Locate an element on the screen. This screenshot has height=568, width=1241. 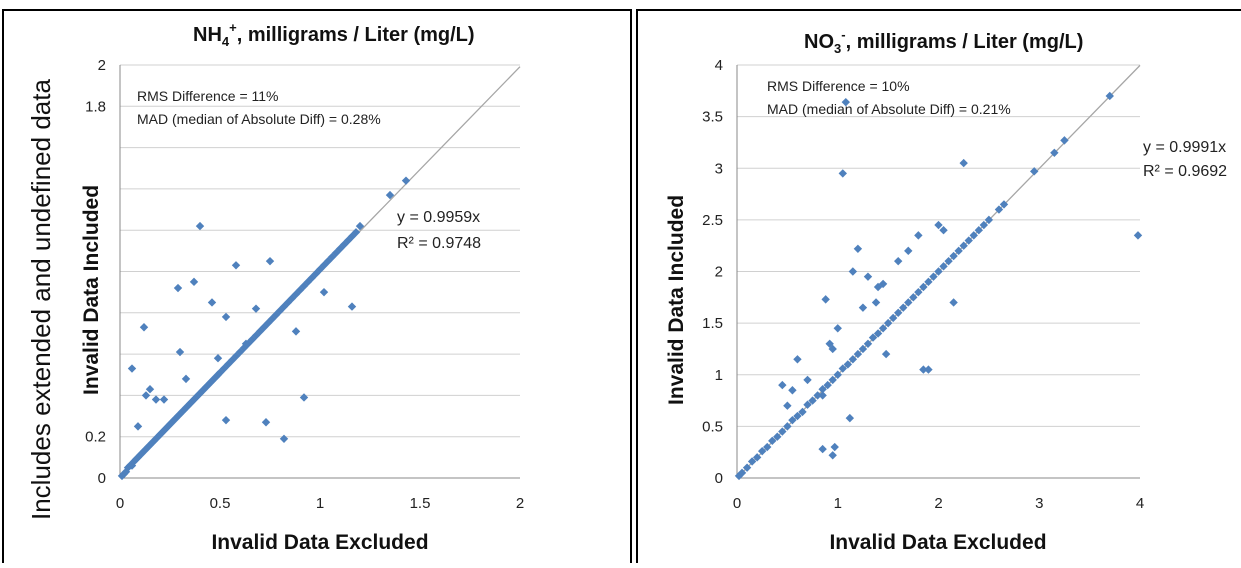
no3-y-tick-label: 0.5 is located at coordinates (712, 426).